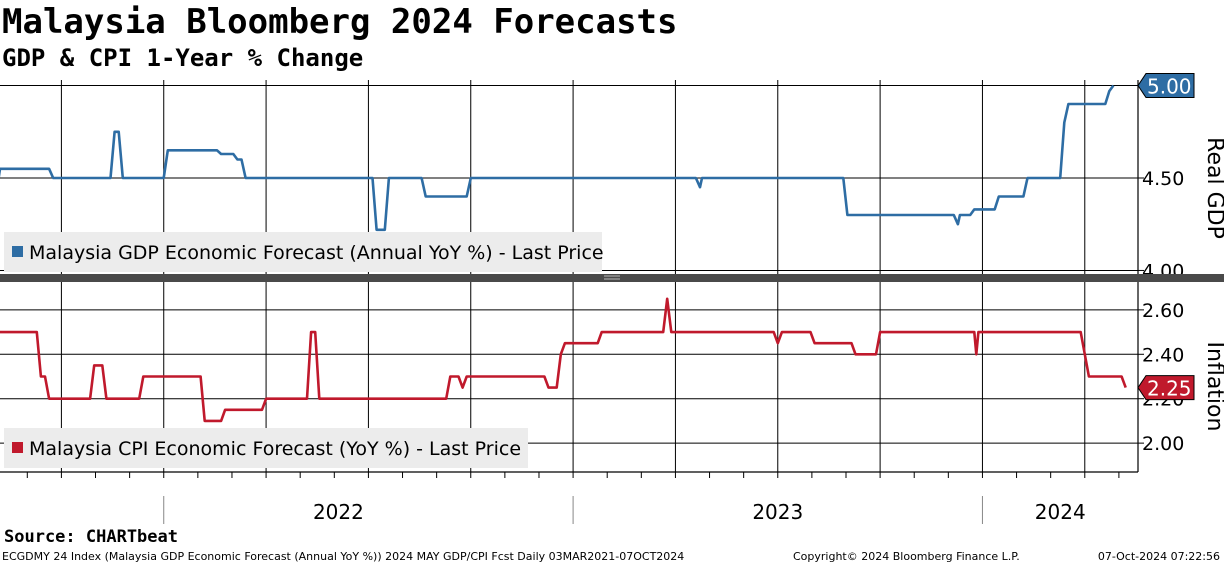  What do you see at coordinates (1163, 311) in the screenshot?
I see `cpi-ytick-label: 2.60` at bounding box center [1163, 311].